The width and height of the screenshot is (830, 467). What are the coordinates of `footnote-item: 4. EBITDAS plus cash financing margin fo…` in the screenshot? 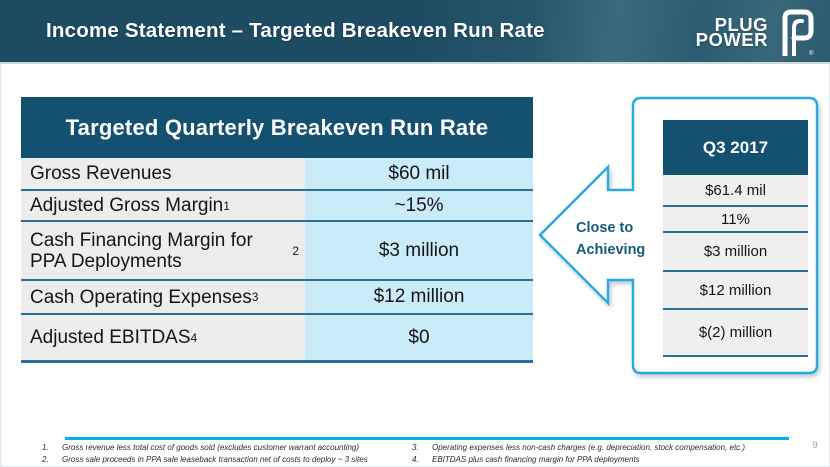 It's located at (607, 460).